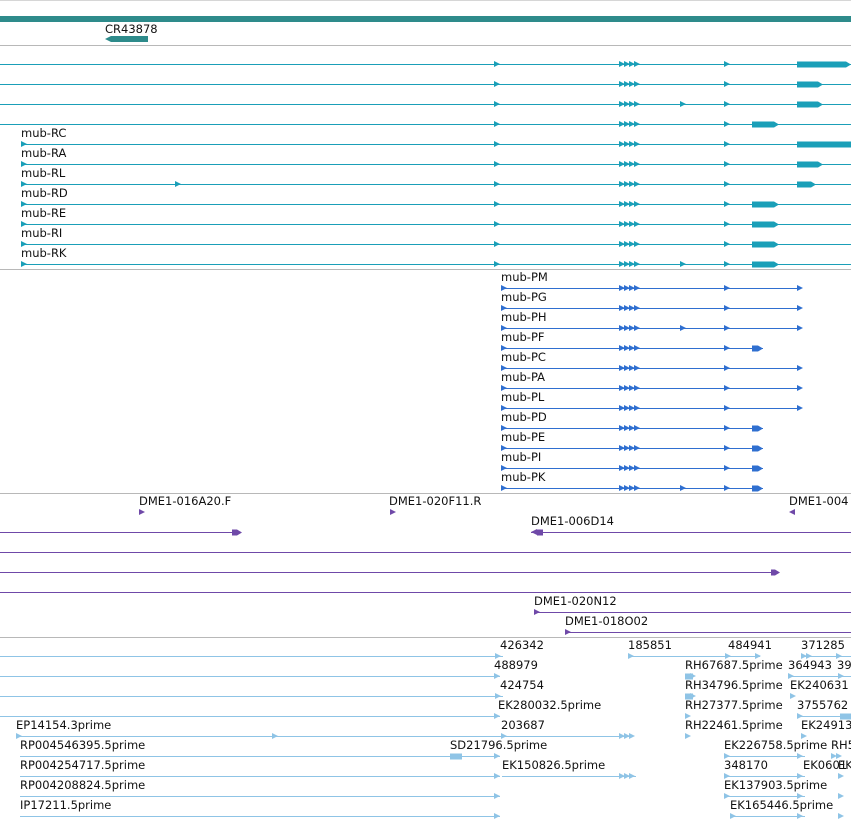 Image resolution: width=851 pixels, height=821 pixels. Describe the element at coordinates (826, 725) in the screenshot. I see `est-label: EK24913` at that location.